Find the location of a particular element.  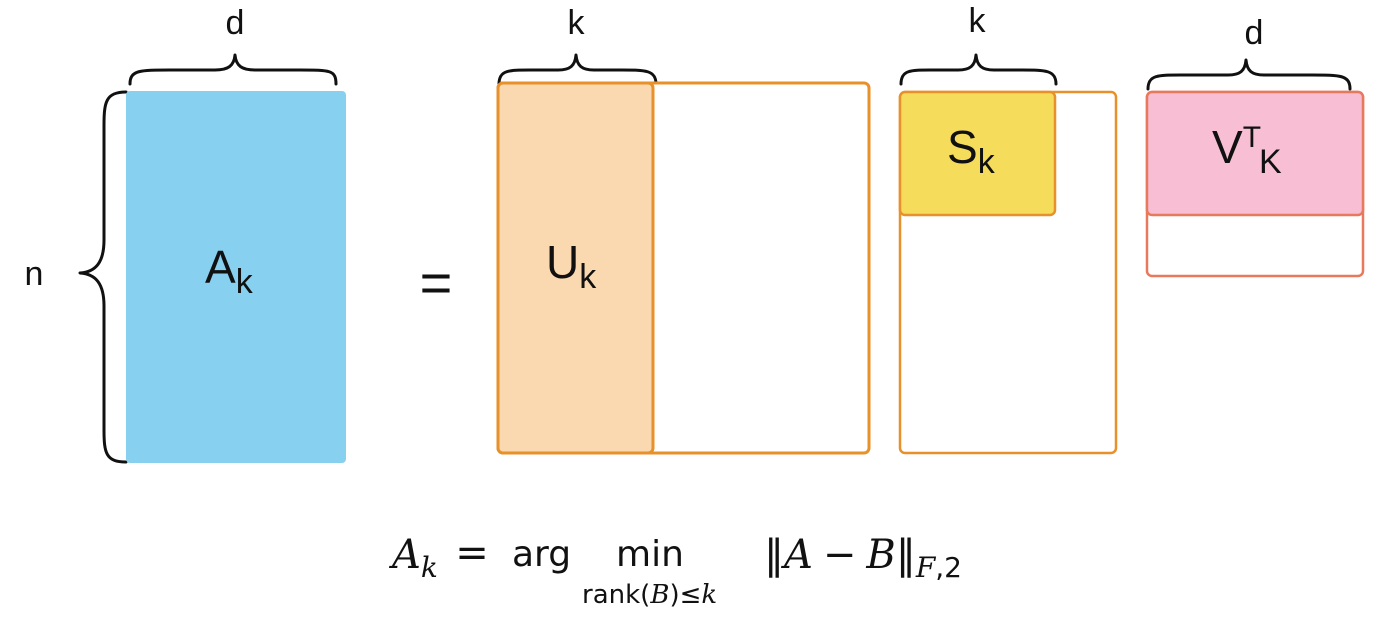

formula-lhs: Ak is located at coordinates (413, 558).